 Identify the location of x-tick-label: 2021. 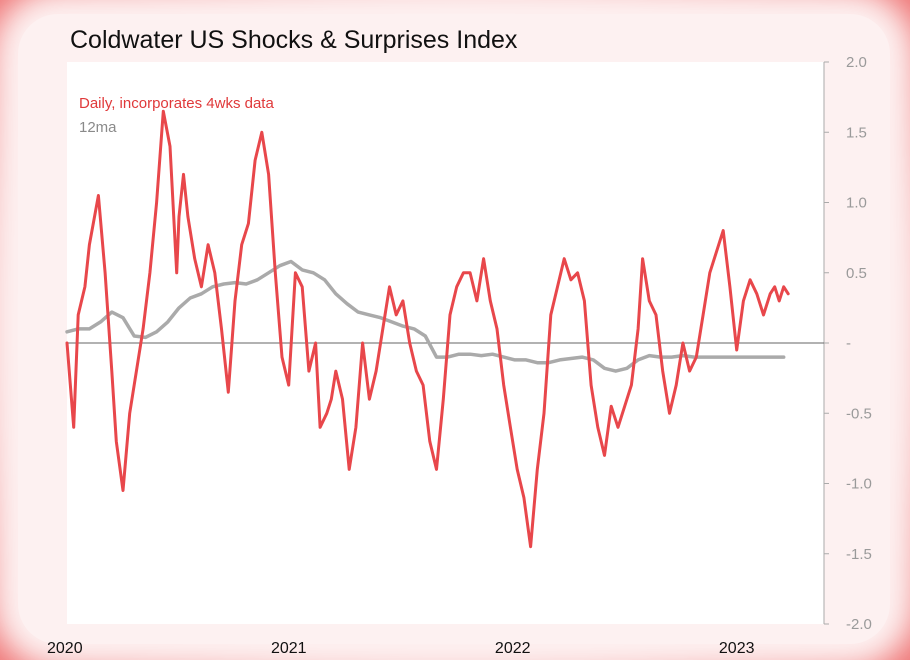
(289, 648).